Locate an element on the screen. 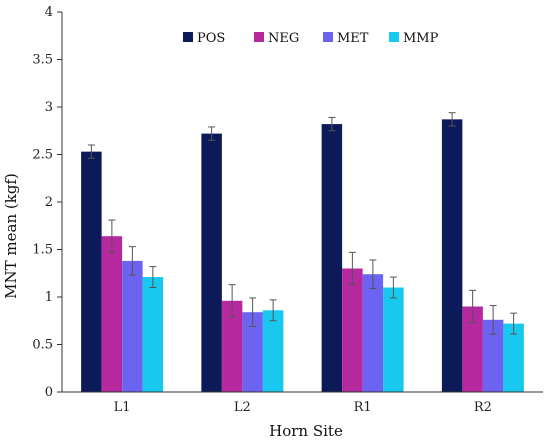 The height and width of the screenshot is (444, 550). bar-mmp-r2 is located at coordinates (513, 357).